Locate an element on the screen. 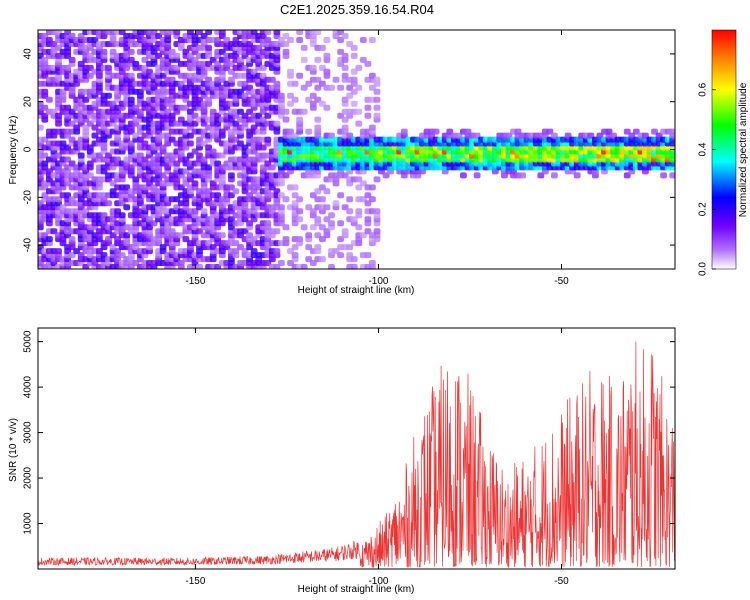  snr-x-label: Height of straight line (km) is located at coordinates (356, 589).